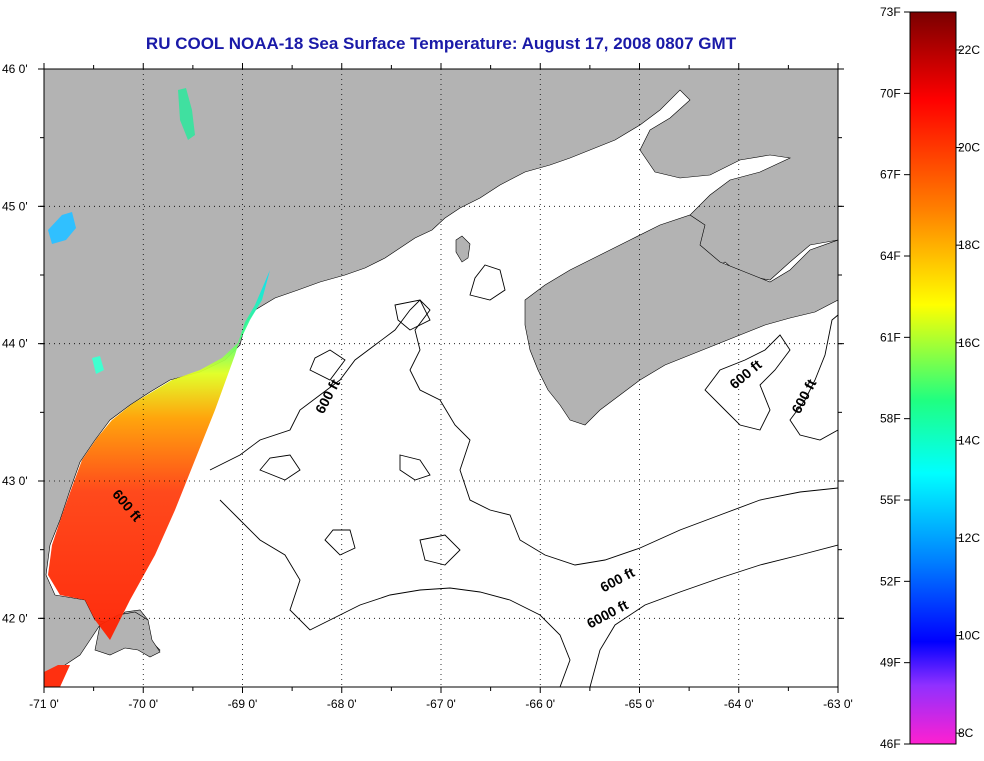  I want to click on colorbar-f-label: 67F, so click(890, 175).